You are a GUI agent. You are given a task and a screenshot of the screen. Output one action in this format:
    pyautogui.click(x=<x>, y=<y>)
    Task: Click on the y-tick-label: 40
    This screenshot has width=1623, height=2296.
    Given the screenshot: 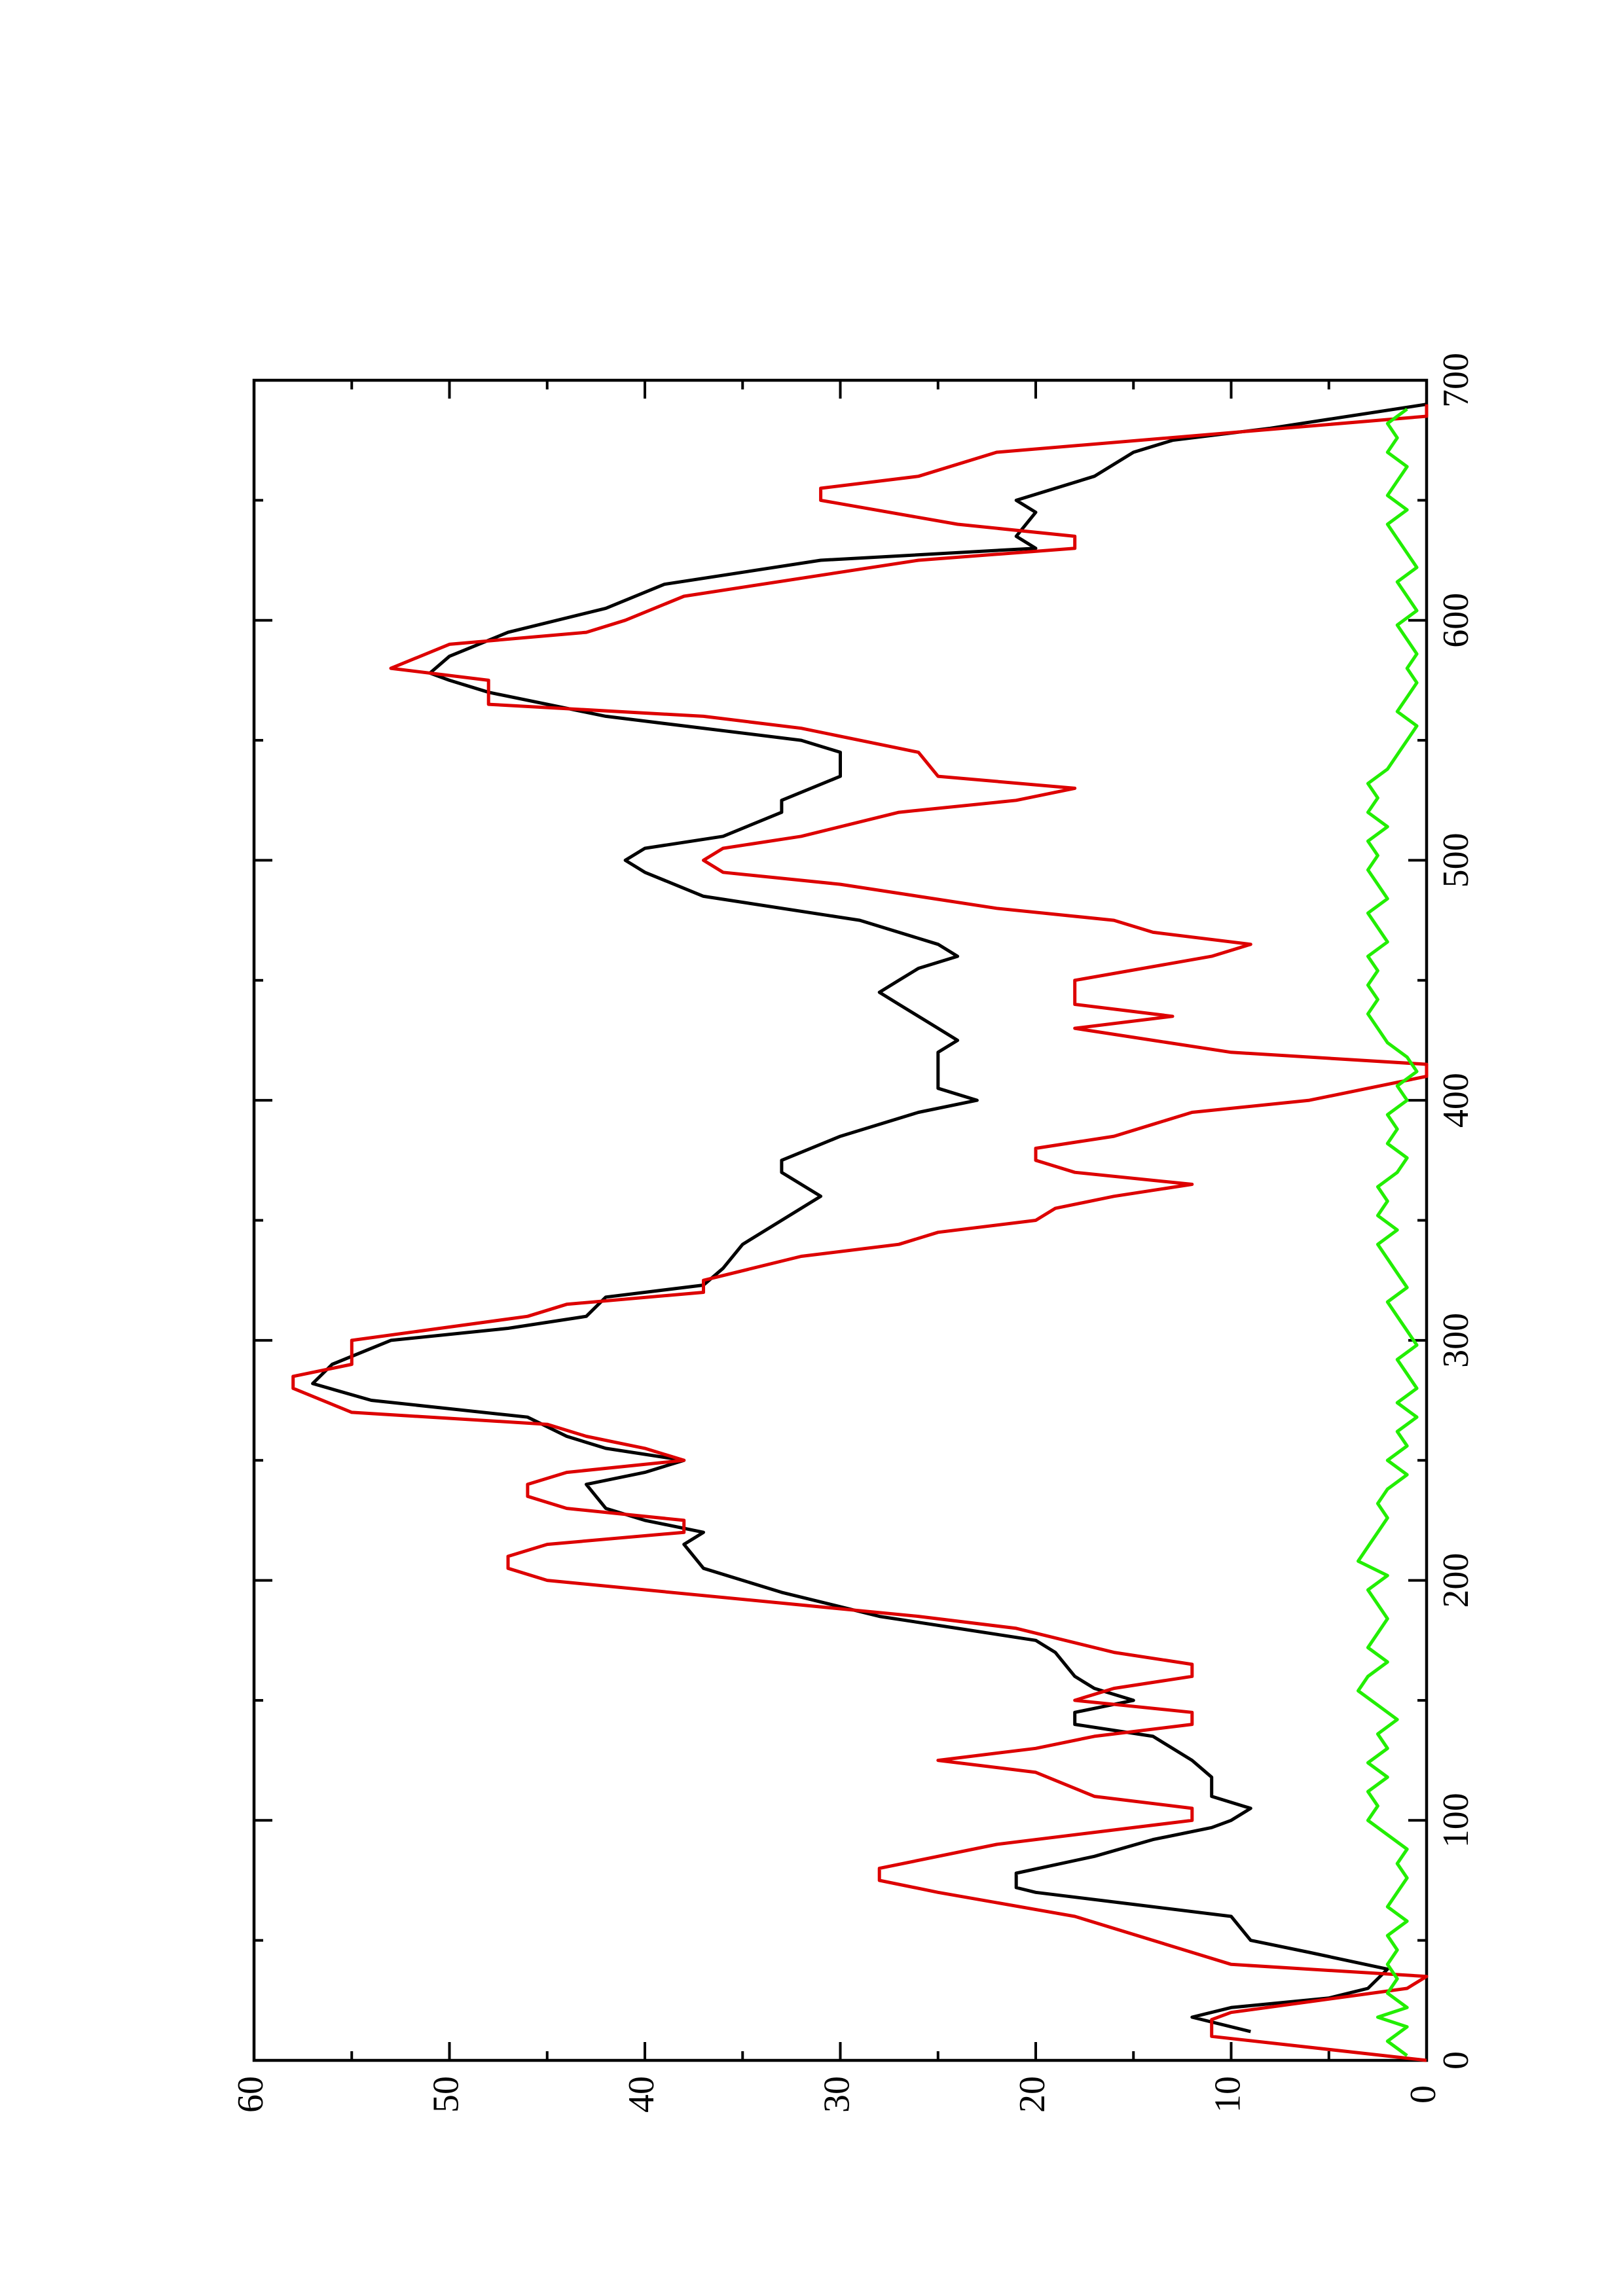 What is the action you would take?
    pyautogui.click(x=641, y=2094)
    